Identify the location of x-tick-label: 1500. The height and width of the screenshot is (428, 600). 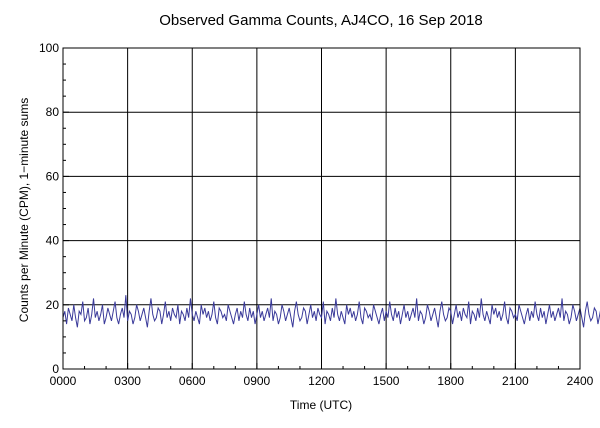
(386, 381).